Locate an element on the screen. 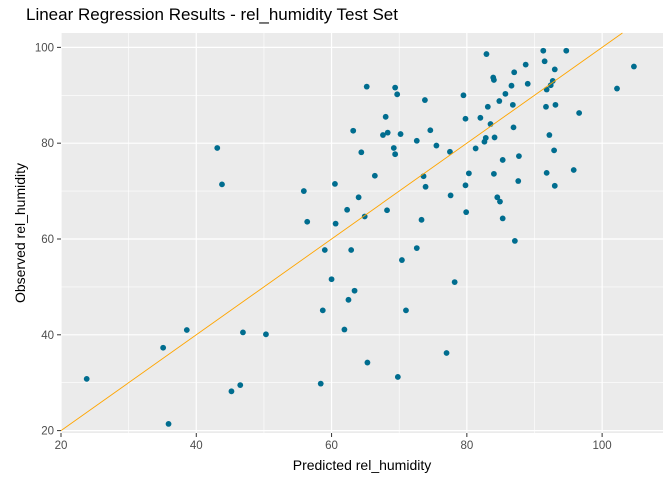  y-tick-label: 80 is located at coordinates (47, 144).